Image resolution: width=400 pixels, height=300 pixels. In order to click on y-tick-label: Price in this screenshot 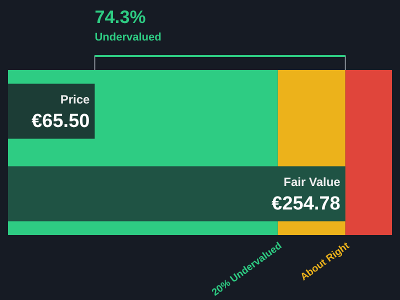, I will do `click(75, 99)`.